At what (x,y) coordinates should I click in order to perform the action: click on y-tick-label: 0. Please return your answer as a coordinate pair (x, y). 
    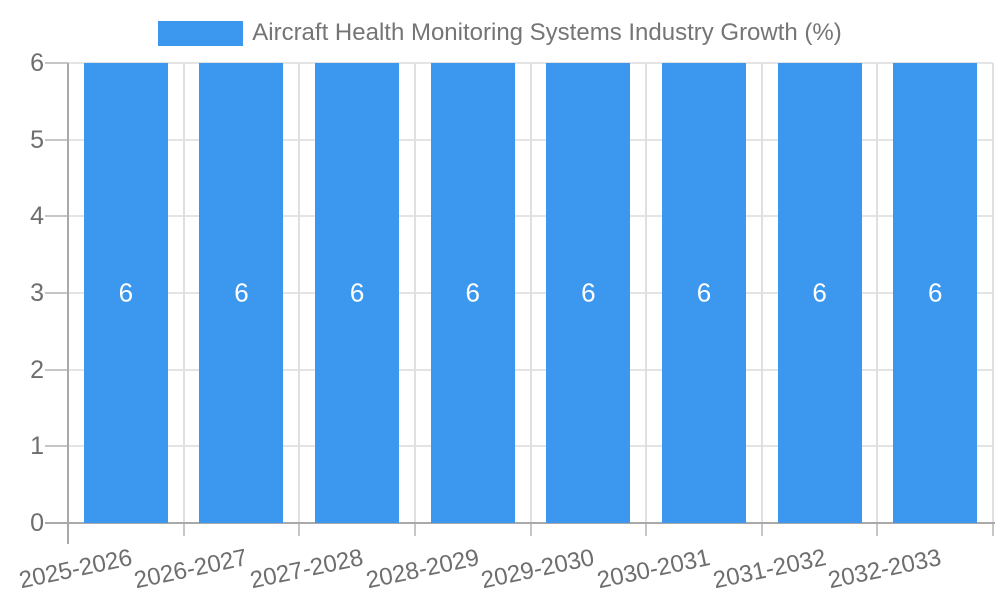
    Looking at the image, I should click on (37, 523).